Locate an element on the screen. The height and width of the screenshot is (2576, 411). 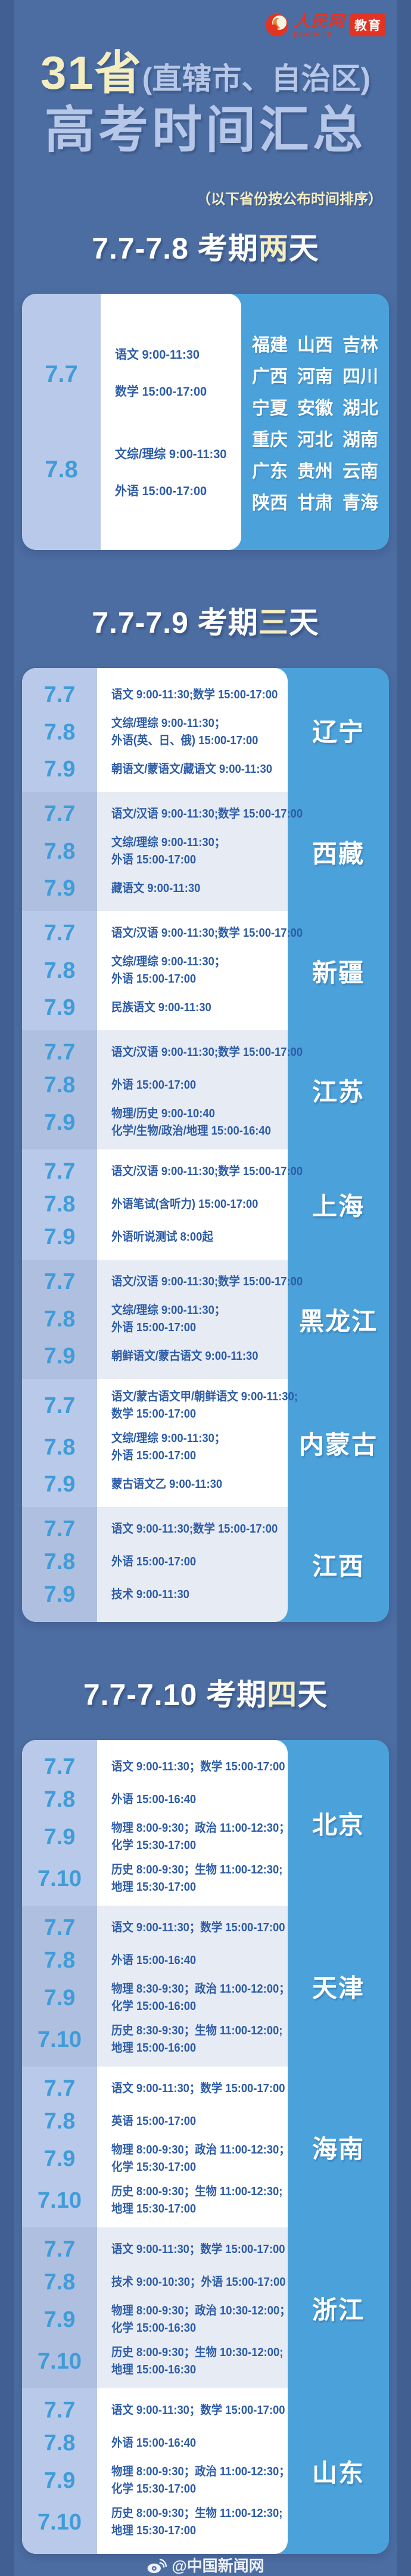
province-name: 河北 is located at coordinates (315, 440).